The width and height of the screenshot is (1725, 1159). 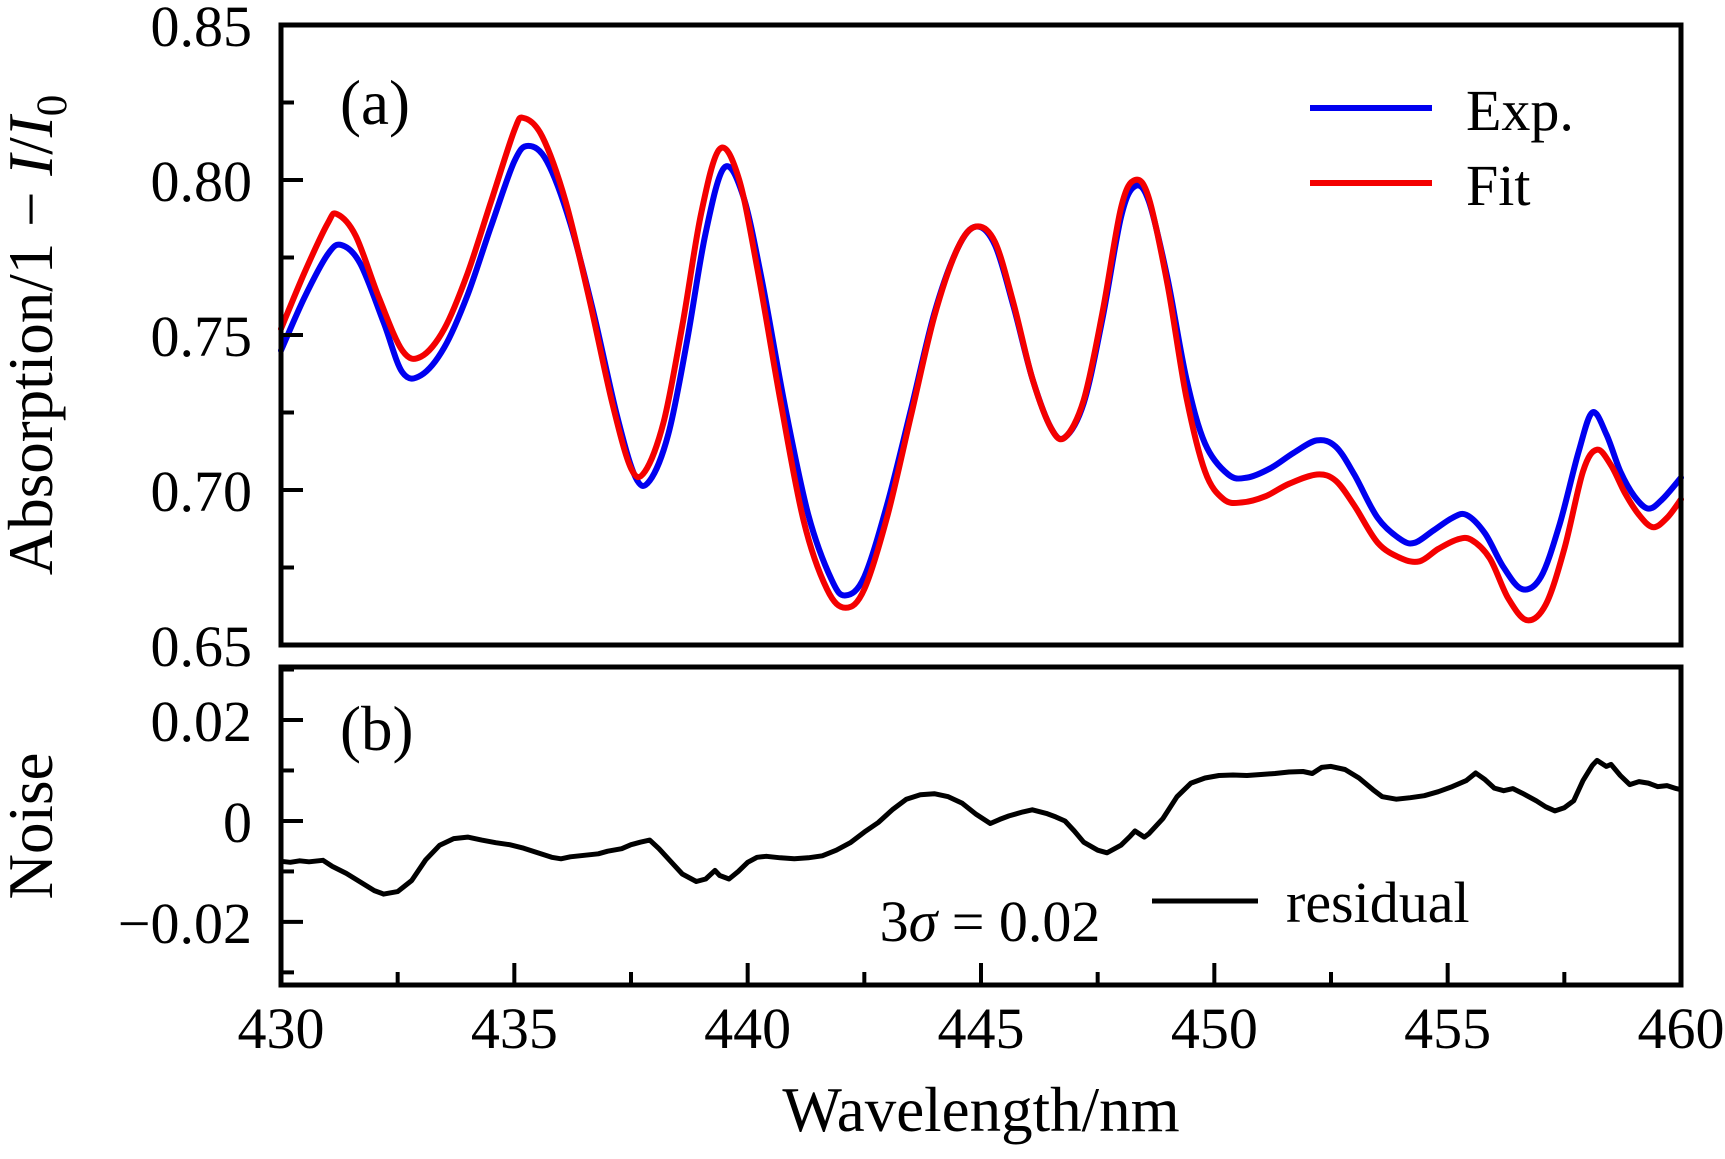 What do you see at coordinates (33, 146) in the screenshot?
I see `label-part: /` at bounding box center [33, 146].